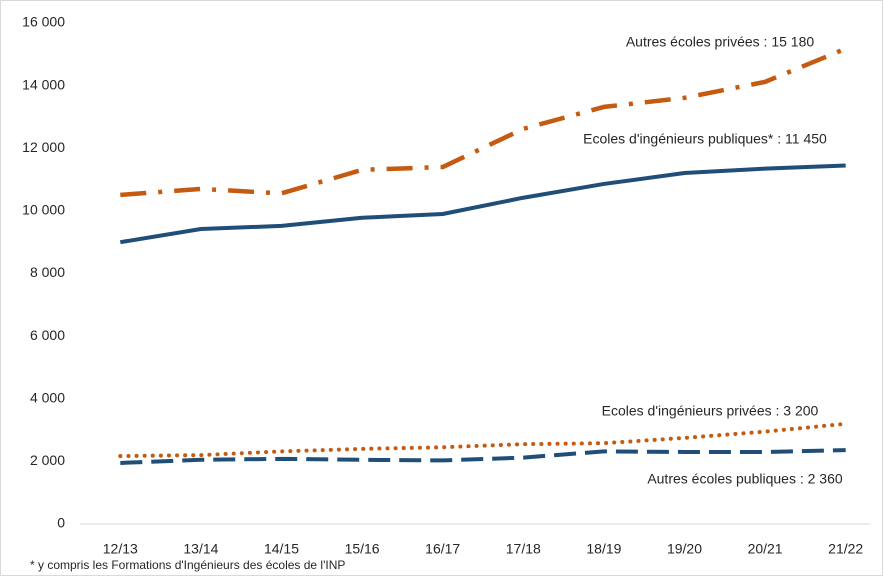 Image resolution: width=883 pixels, height=576 pixels. What do you see at coordinates (705, 139) in the screenshot?
I see `annotation: Ecoles d'ingénieurs publiques* : 11 450` at bounding box center [705, 139].